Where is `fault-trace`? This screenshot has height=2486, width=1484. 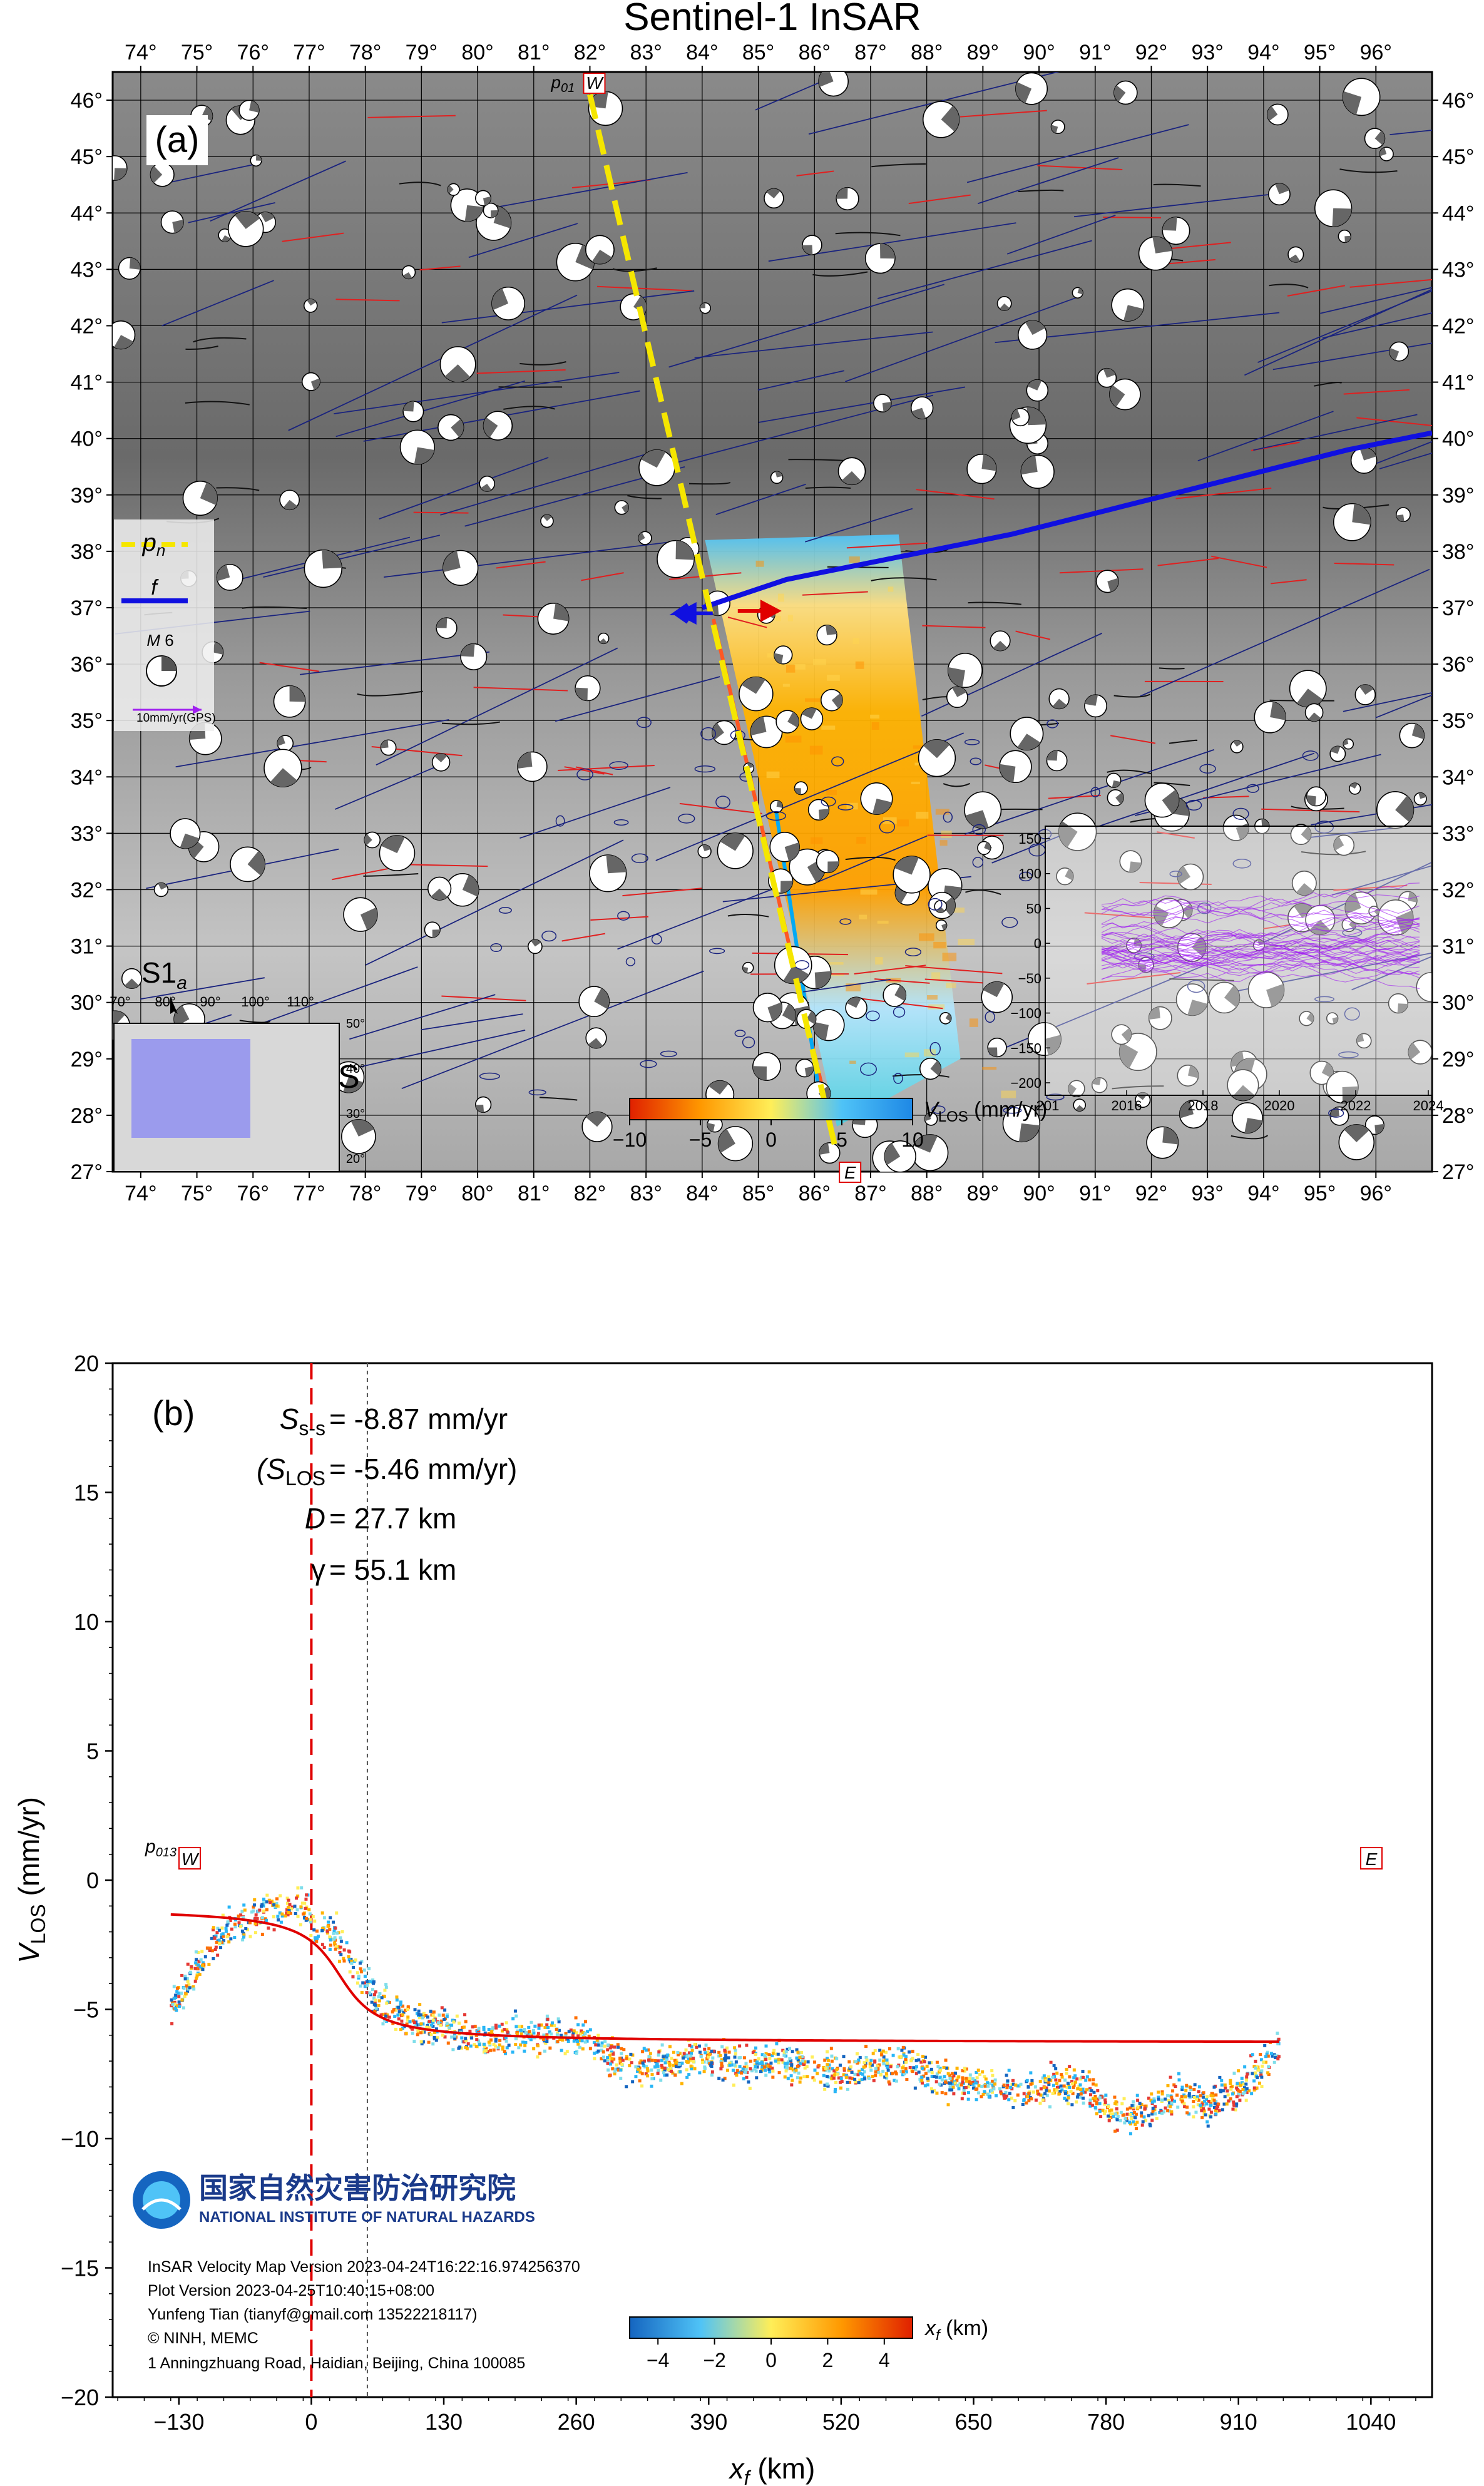 fault-trace is located at coordinates (254, 1022).